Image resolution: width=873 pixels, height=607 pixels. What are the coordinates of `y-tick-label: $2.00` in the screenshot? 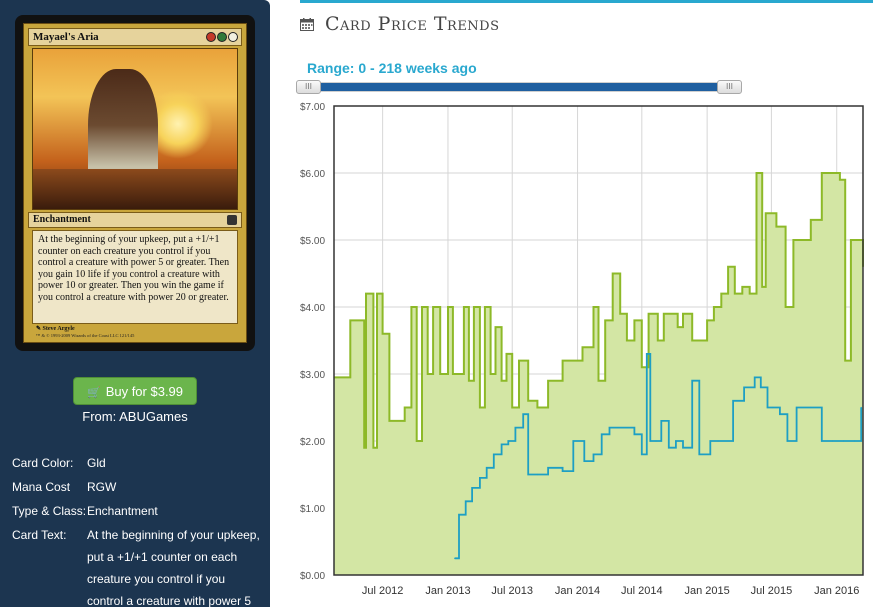 It's located at (312, 442).